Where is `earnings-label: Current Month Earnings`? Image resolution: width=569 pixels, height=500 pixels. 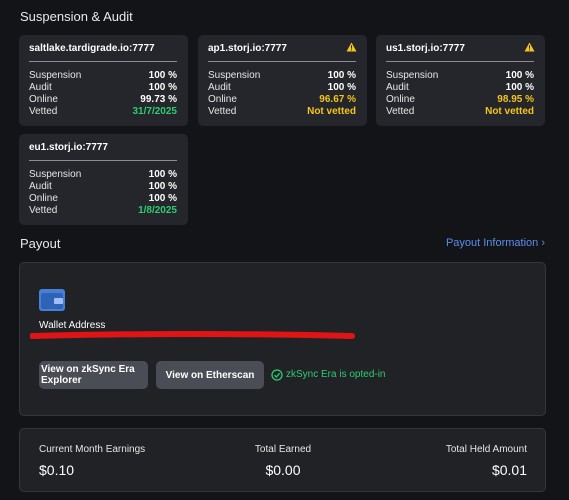
earnings-label: Current Month Earnings is located at coordinates (92, 449).